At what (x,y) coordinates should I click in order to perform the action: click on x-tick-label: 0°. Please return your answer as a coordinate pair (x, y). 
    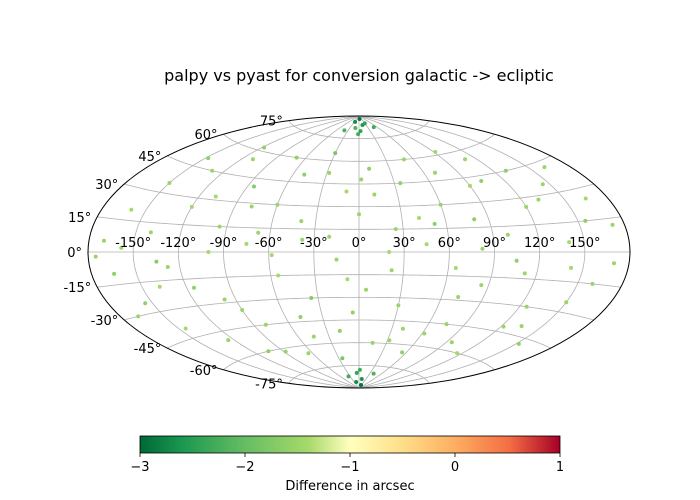
    Looking at the image, I should click on (359, 243).